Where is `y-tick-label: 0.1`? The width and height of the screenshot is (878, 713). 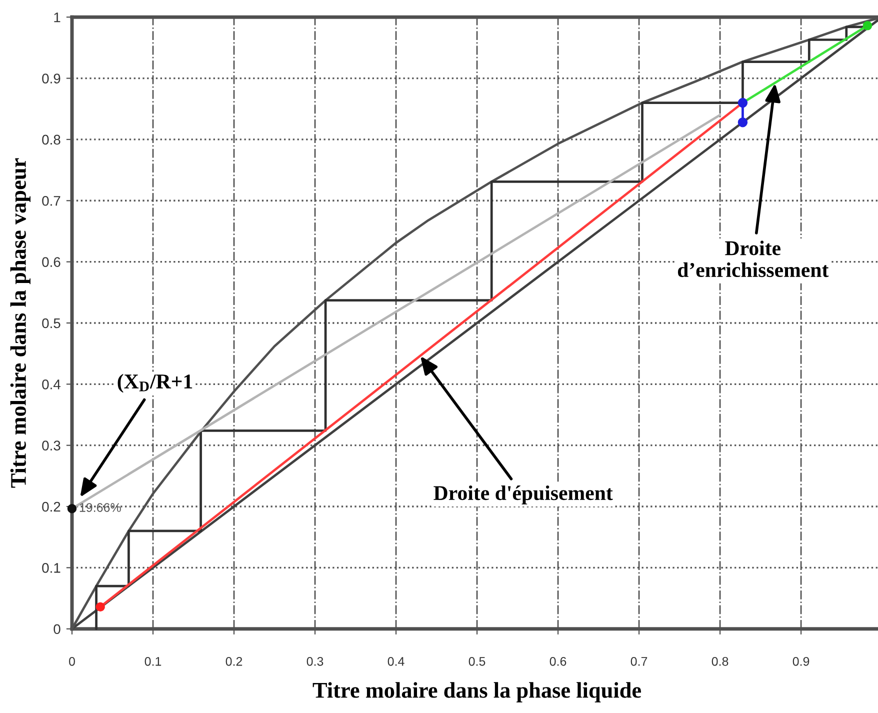 y-tick-label: 0.1 is located at coordinates (51, 568).